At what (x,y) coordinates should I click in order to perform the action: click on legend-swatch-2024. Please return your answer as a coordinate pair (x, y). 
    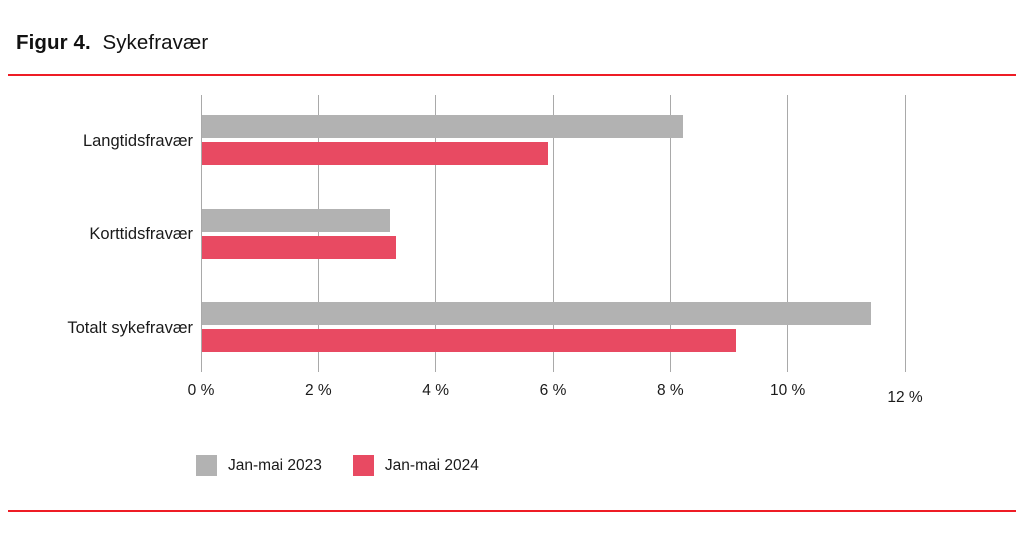
    Looking at the image, I should click on (363, 465).